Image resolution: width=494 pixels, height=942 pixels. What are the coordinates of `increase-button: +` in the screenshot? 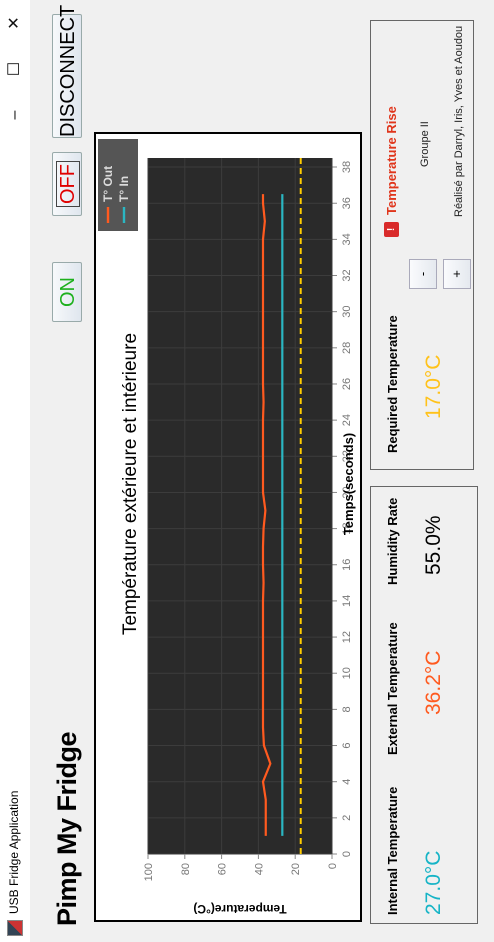 It's located at (457, 274).